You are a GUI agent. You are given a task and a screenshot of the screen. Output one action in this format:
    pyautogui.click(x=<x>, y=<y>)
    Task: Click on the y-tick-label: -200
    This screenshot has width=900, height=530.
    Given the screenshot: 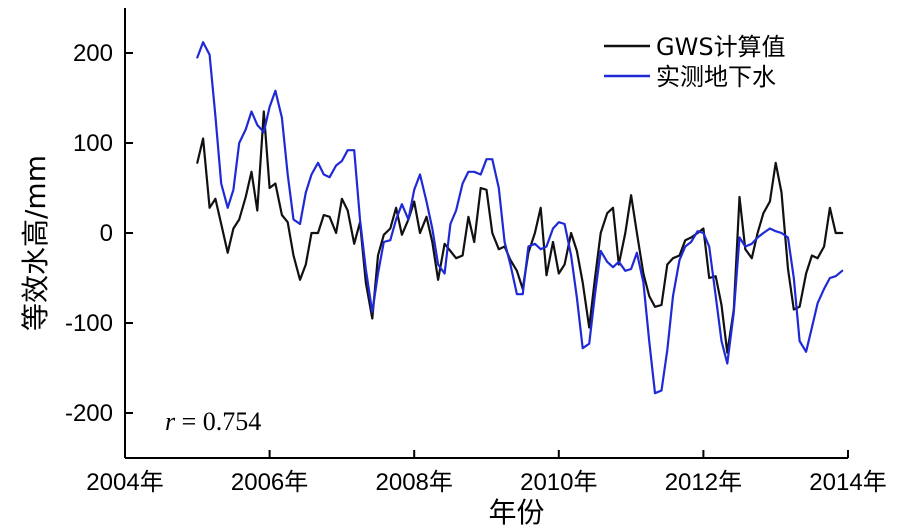 What is the action you would take?
    pyautogui.click(x=89, y=413)
    